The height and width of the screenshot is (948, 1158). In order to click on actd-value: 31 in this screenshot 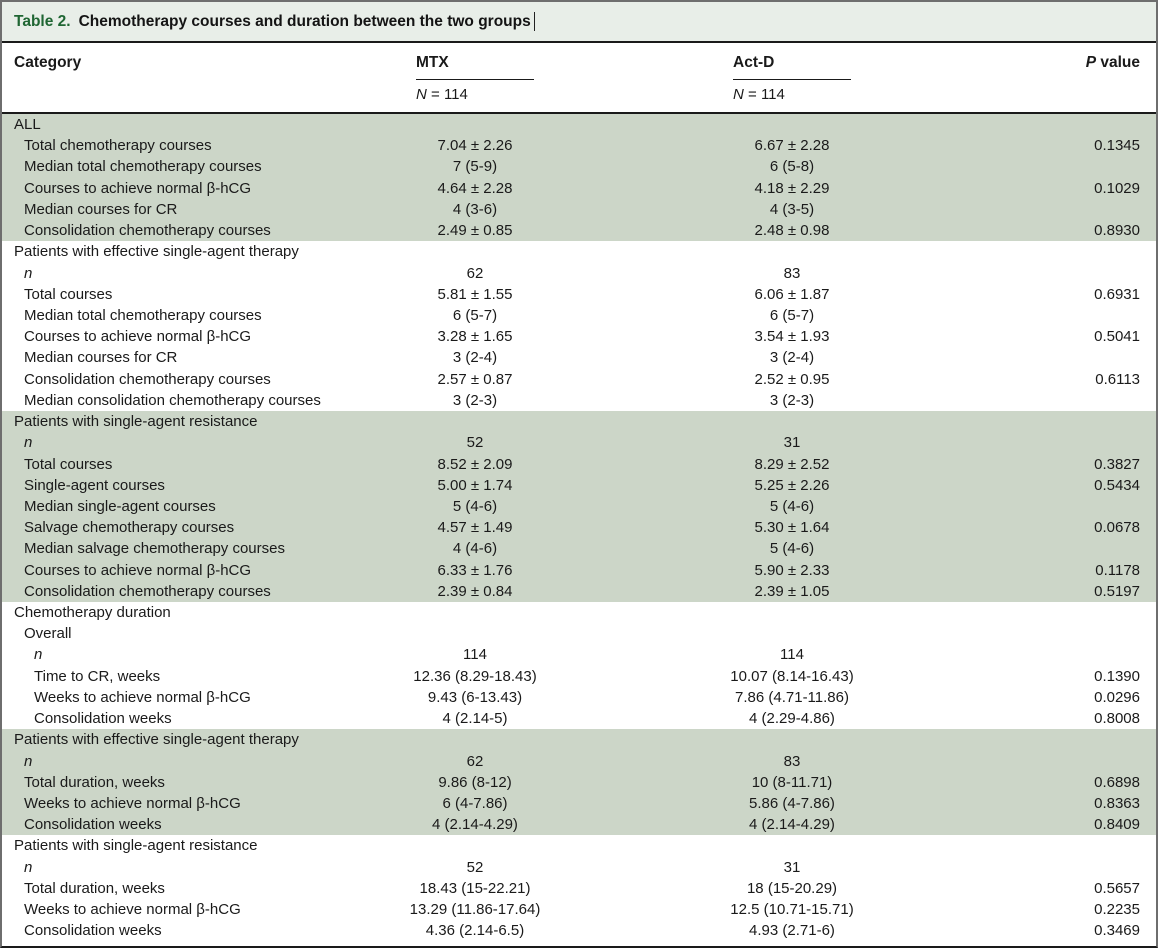, I will do `click(792, 867)`.